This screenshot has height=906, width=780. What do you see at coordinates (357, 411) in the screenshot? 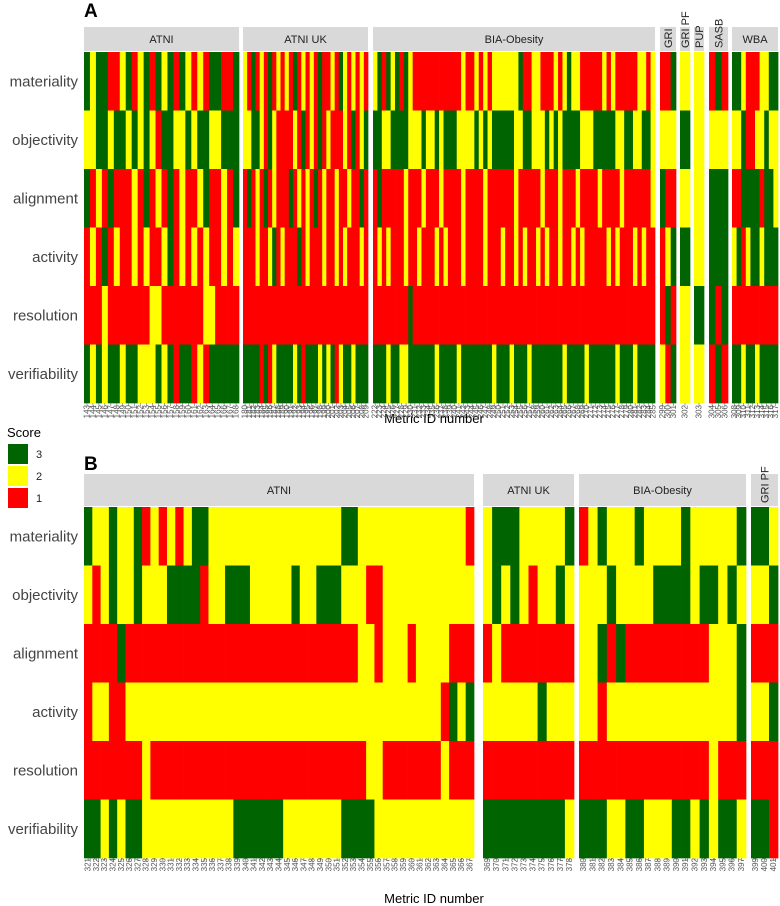
I see `x-tick-label: 207` at bounding box center [357, 411].